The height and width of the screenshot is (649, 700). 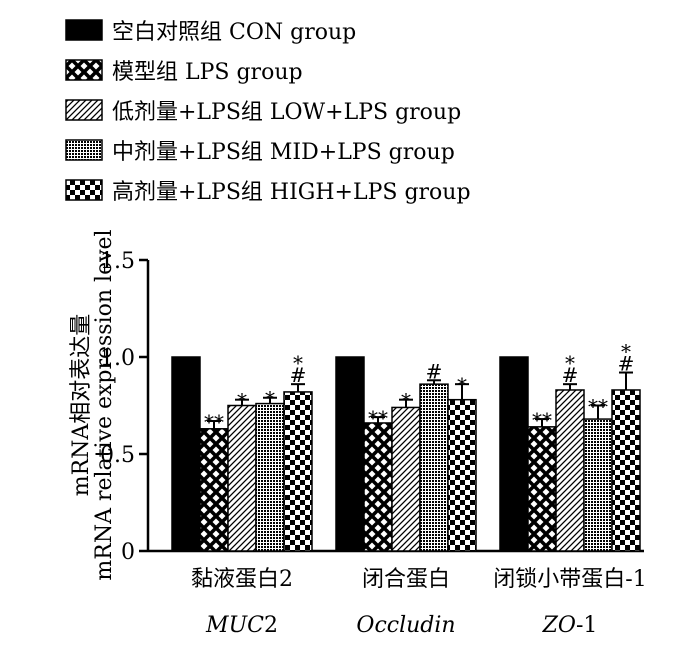 What do you see at coordinates (419, 602) in the screenshot?
I see `x-axis-labels: 黏液蛋白2 MUC2 闭合蛋白 Occludin 闭锁小带蛋白-1 ZO-1` at bounding box center [419, 602].